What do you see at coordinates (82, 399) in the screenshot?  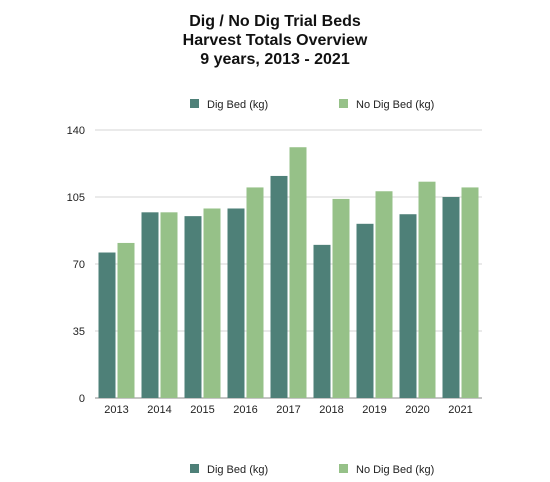 I see `y-tick-label-0: 0` at bounding box center [82, 399].